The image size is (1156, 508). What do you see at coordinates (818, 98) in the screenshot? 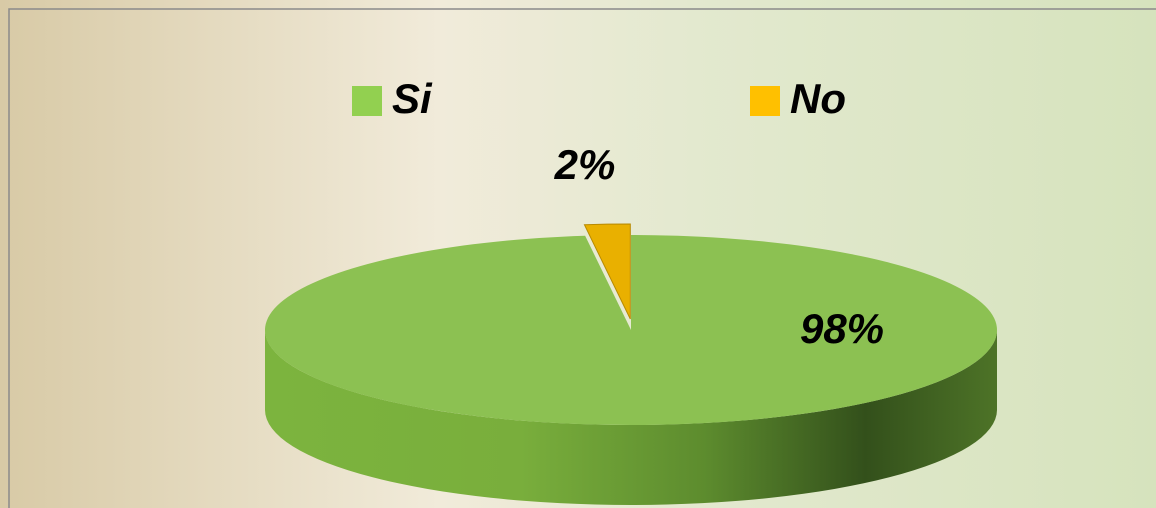
I see `legend-label: No` at bounding box center [818, 98].